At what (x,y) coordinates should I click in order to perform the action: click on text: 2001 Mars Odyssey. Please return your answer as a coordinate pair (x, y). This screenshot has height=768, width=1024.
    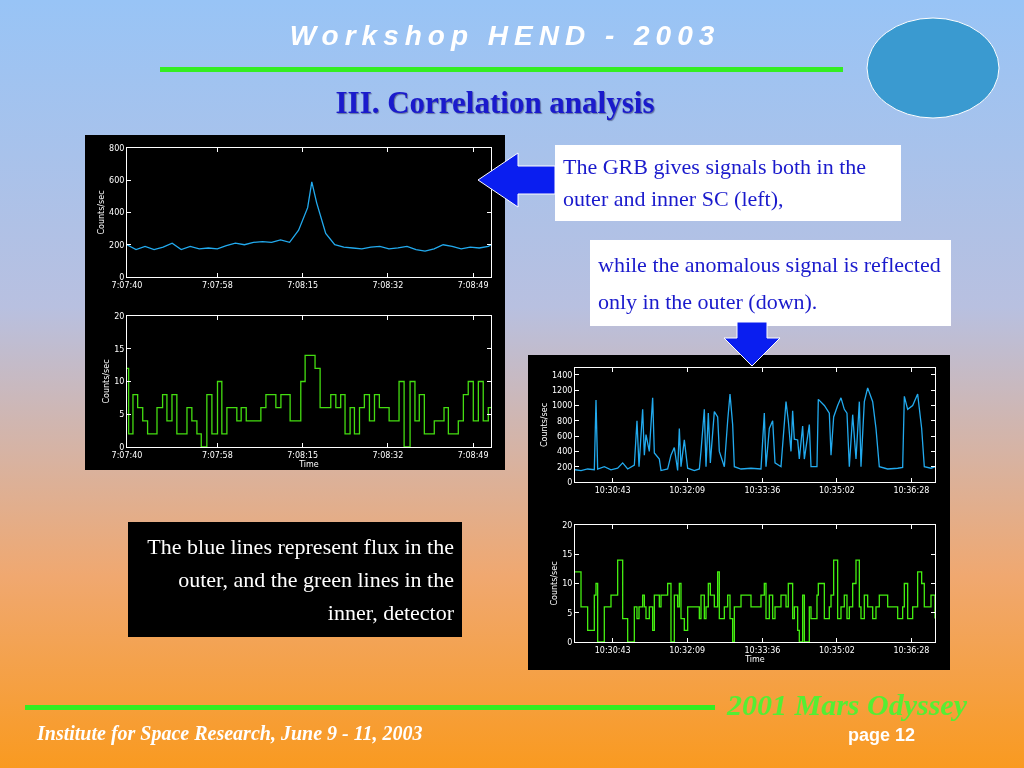
    Looking at the image, I should click on (847, 705).